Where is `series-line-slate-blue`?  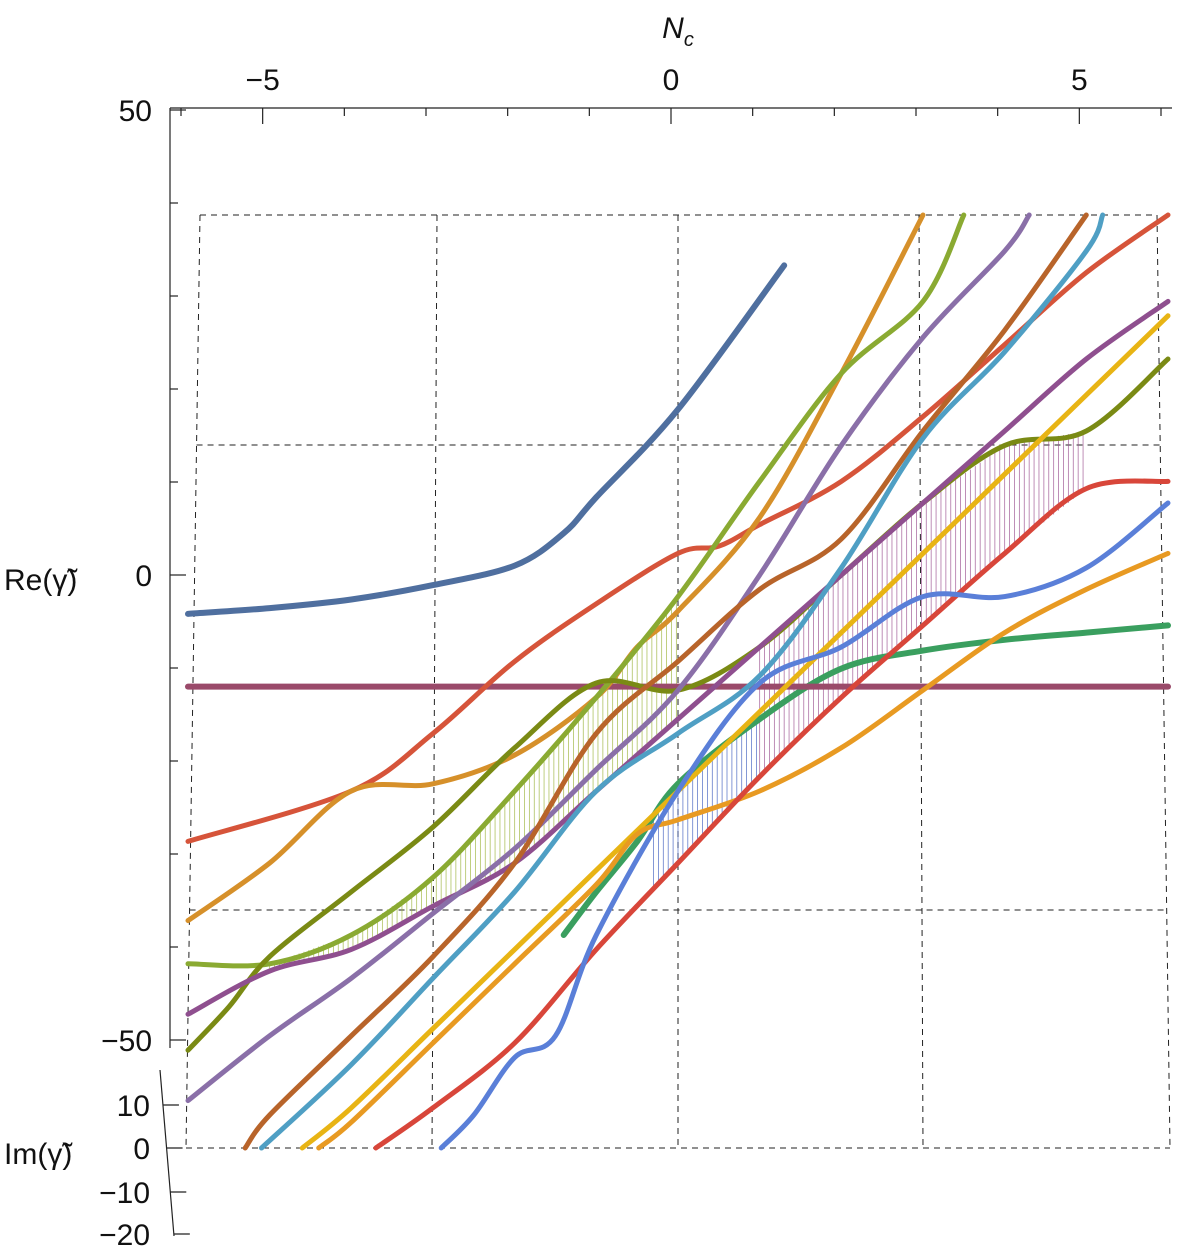
series-line-slate-blue is located at coordinates (486, 439).